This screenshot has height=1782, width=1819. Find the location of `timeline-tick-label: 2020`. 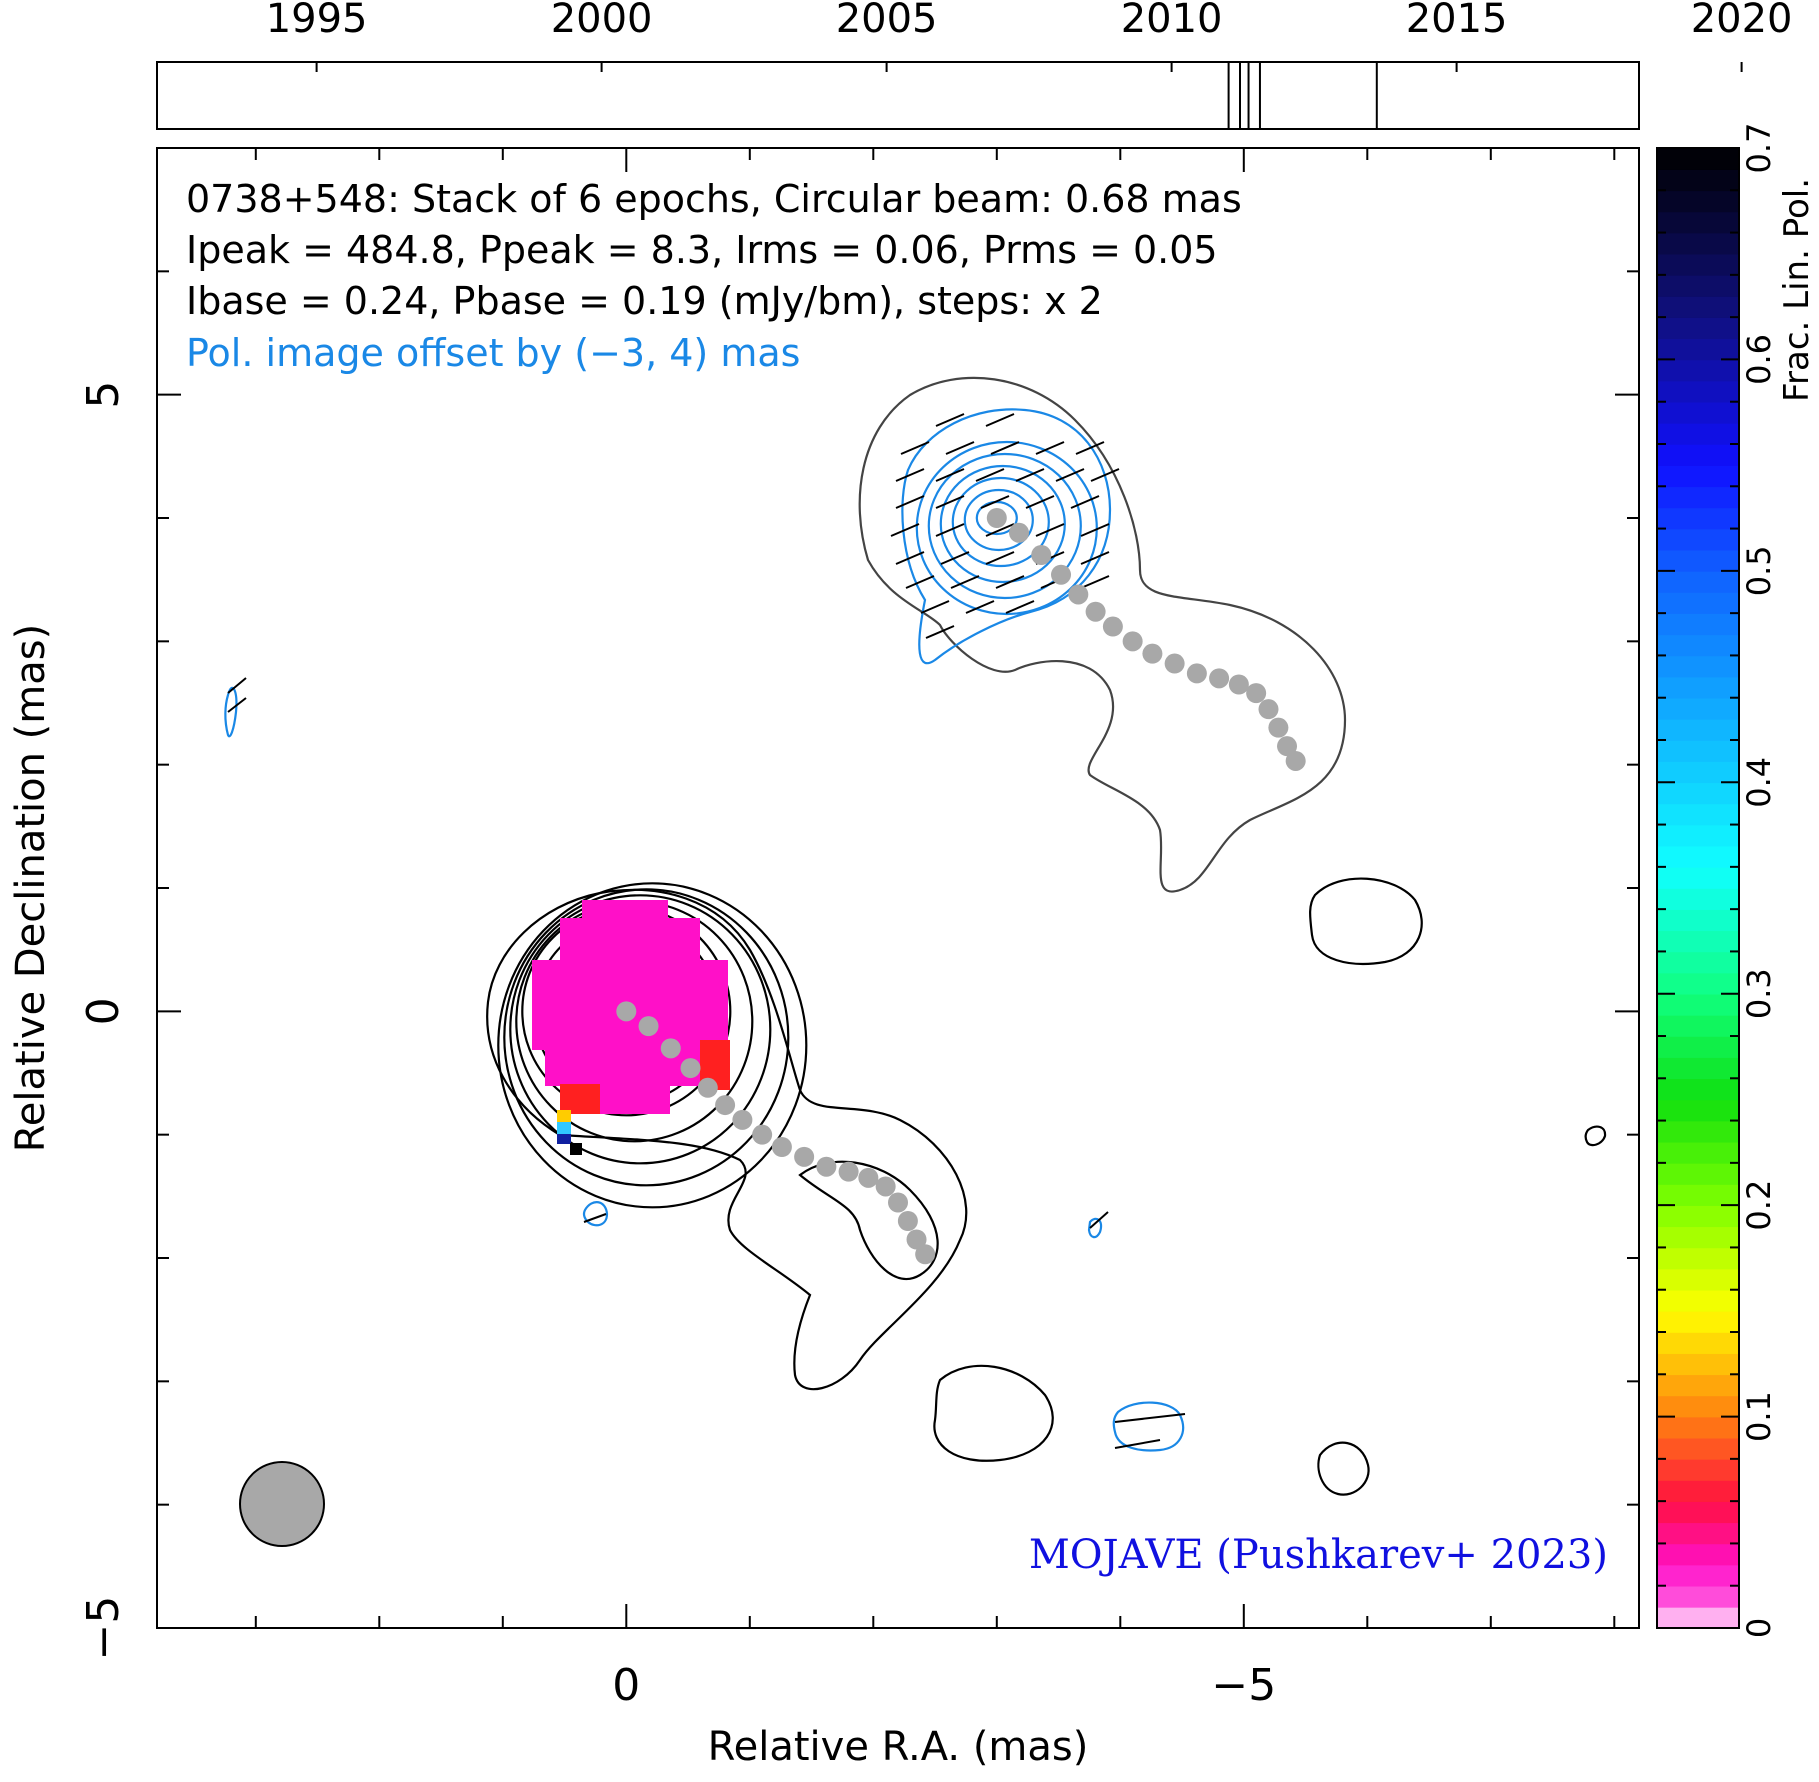

timeline-tick-label: 2020 is located at coordinates (1742, 21).